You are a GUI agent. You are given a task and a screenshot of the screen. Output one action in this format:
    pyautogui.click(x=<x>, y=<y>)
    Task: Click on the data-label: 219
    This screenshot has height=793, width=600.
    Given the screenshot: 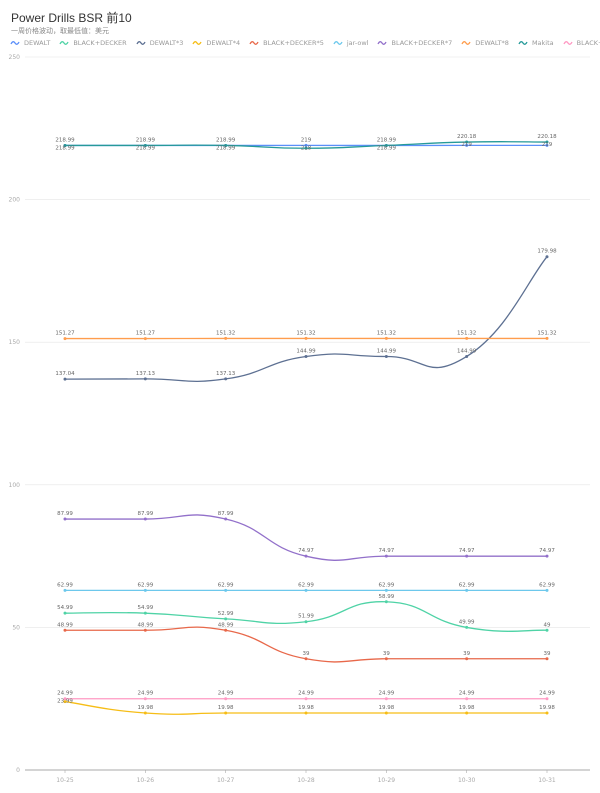 What is the action you would take?
    pyautogui.click(x=466, y=145)
    